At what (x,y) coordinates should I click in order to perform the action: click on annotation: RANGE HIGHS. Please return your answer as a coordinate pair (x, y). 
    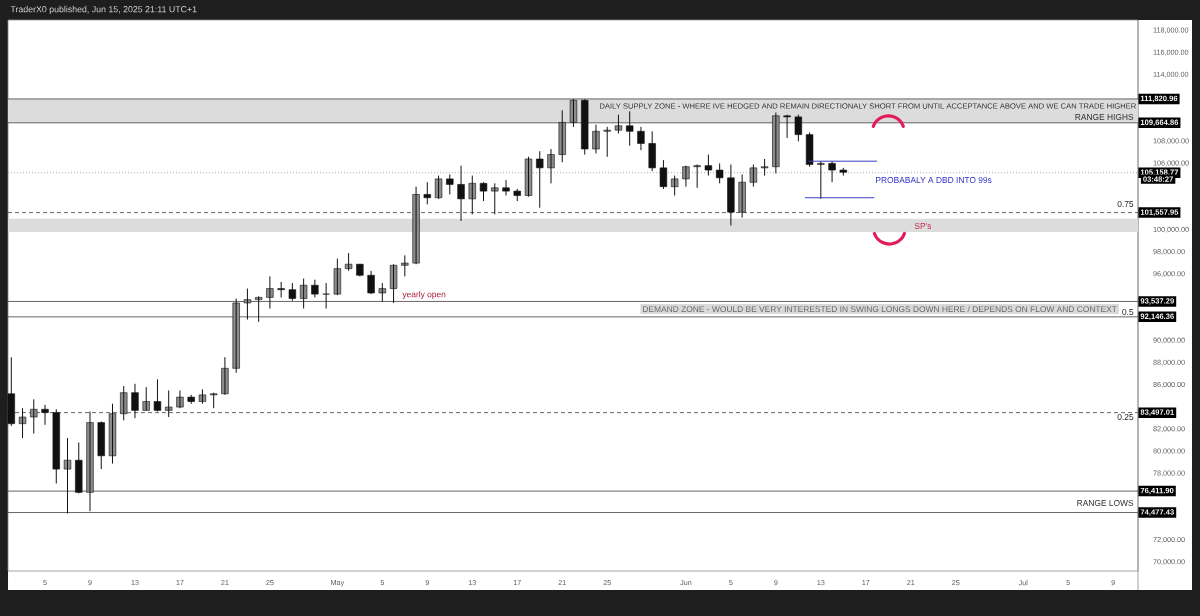
    Looking at the image, I should click on (1104, 117).